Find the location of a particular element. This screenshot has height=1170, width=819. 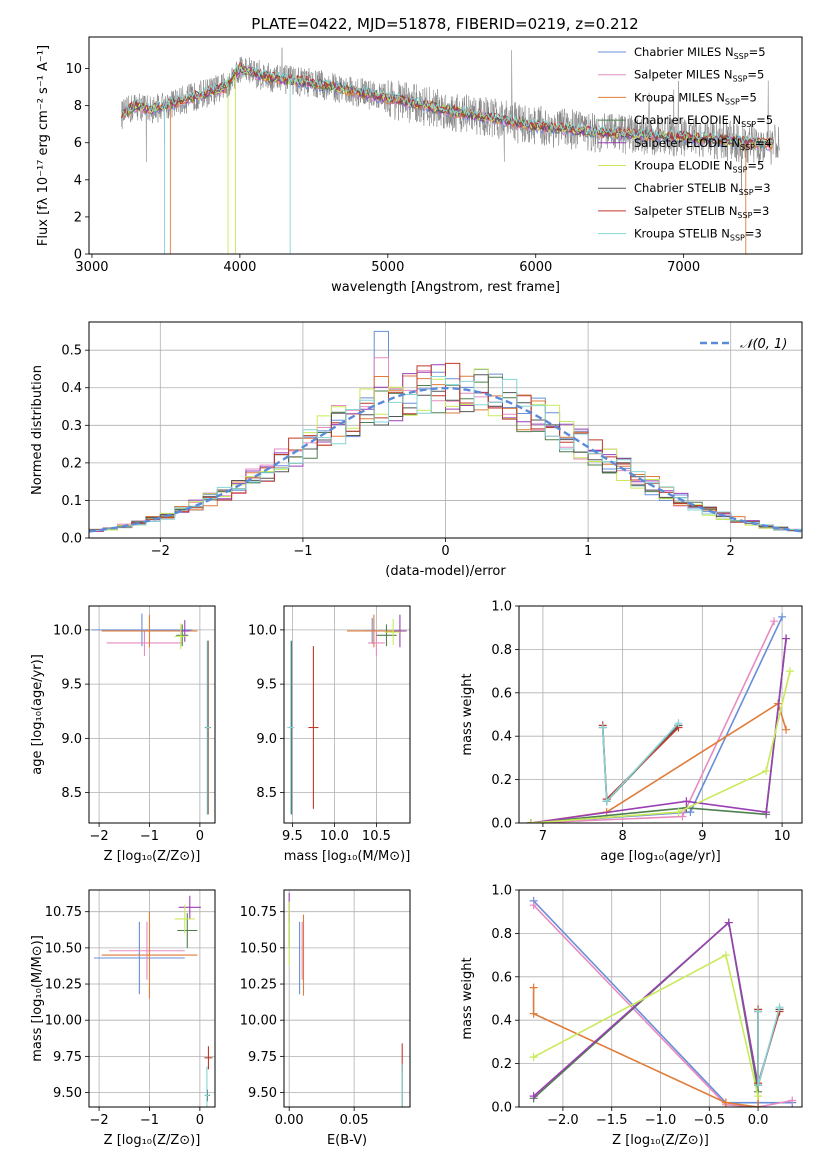

legend-label: Chabrier STELIB NSSP=3 is located at coordinates (702, 189).